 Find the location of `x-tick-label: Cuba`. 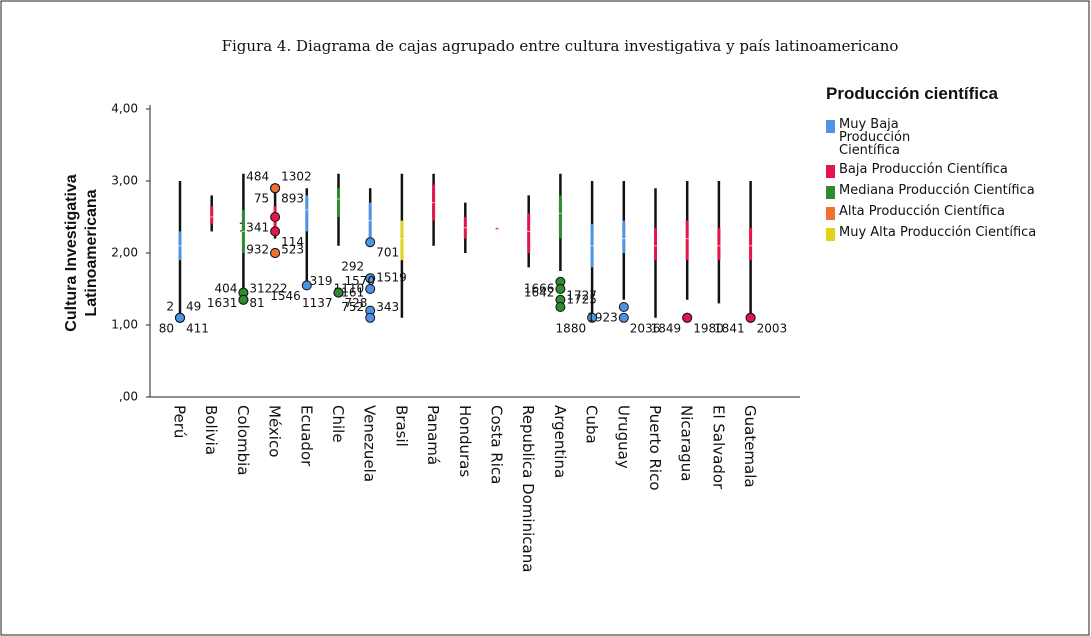

x-tick-label: Cuba is located at coordinates (592, 424).